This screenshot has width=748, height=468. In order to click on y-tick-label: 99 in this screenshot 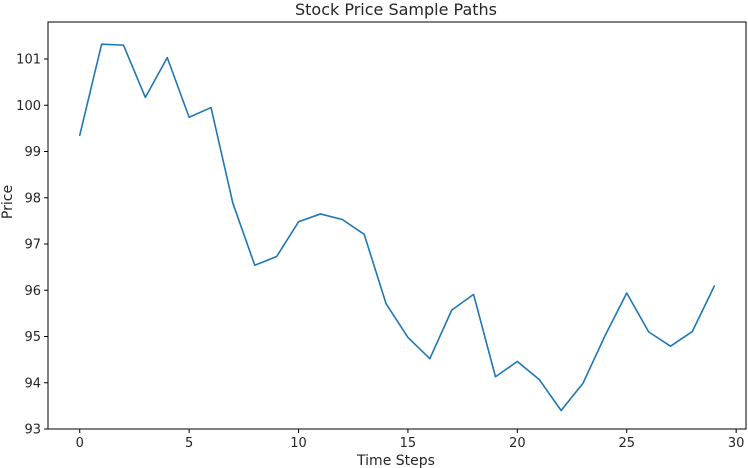, I will do `click(32, 152)`.